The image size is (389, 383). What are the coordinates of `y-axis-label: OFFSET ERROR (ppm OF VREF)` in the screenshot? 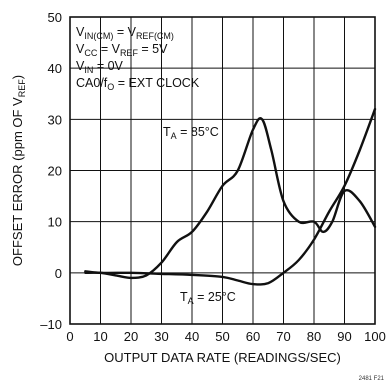 It's located at (18, 170).